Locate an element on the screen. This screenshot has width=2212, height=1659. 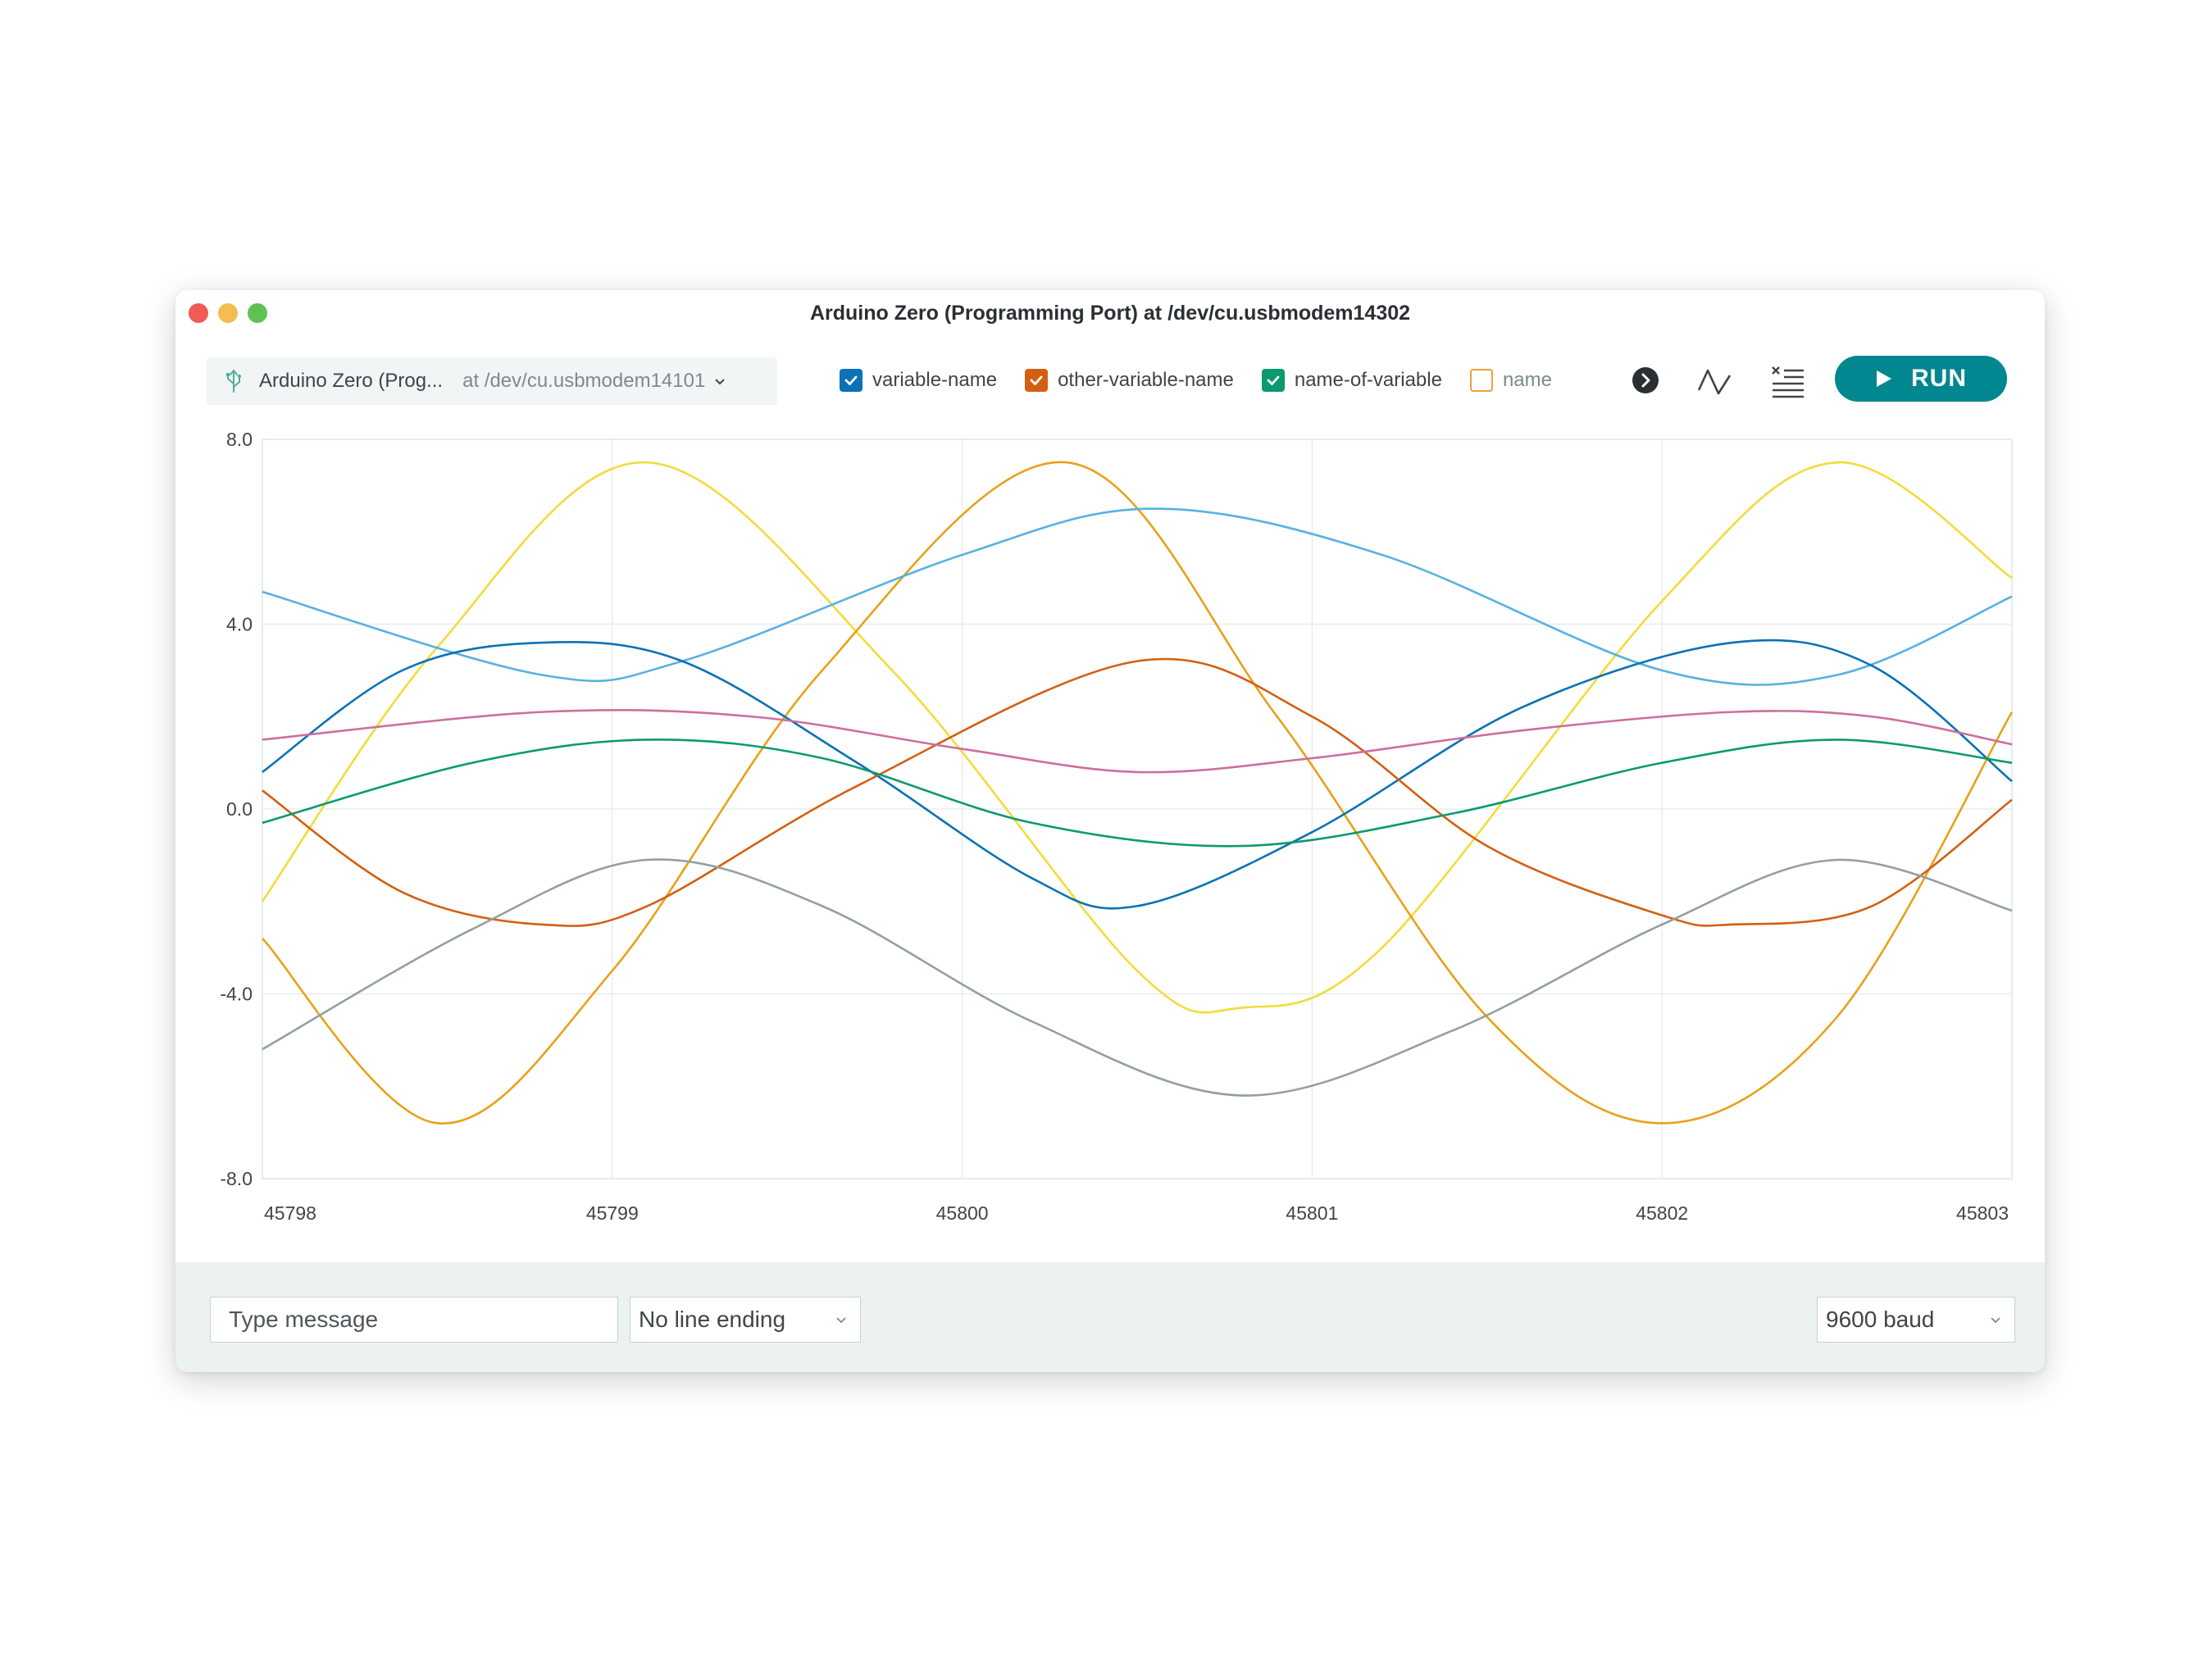
legend-item-other-variable-name: other-variable-name is located at coordinates (1129, 381).